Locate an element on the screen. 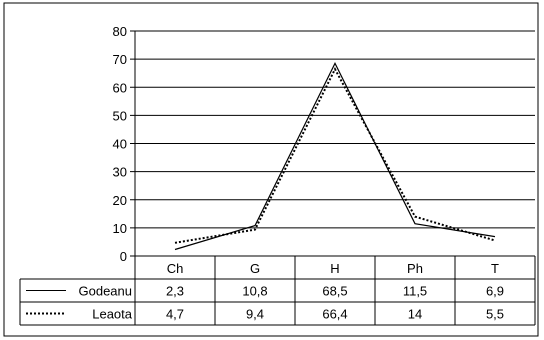 The image size is (544, 340). legend-label-leaota: Leaota is located at coordinates (112, 314).